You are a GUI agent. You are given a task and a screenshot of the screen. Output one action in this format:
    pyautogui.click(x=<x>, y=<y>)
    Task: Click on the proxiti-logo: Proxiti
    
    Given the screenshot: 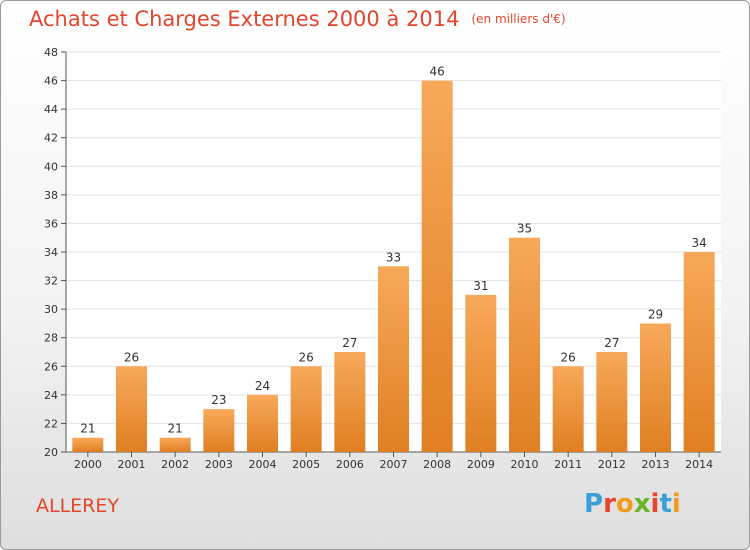 What is the action you would take?
    pyautogui.click(x=632, y=504)
    